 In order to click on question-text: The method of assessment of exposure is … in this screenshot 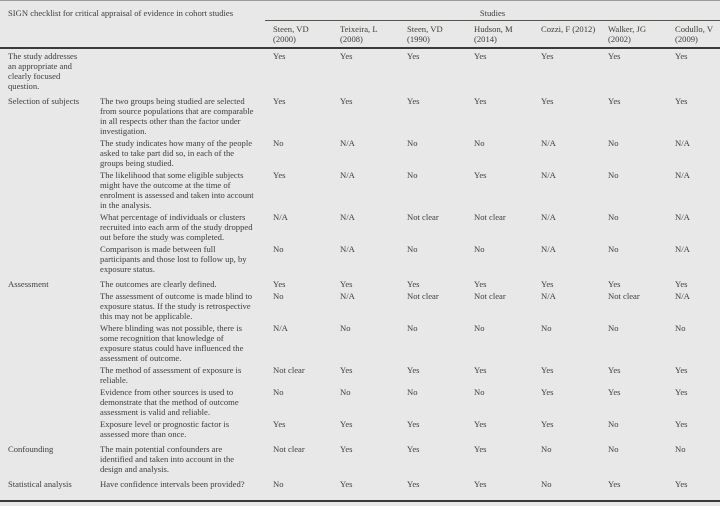, I will do `click(171, 375)`.